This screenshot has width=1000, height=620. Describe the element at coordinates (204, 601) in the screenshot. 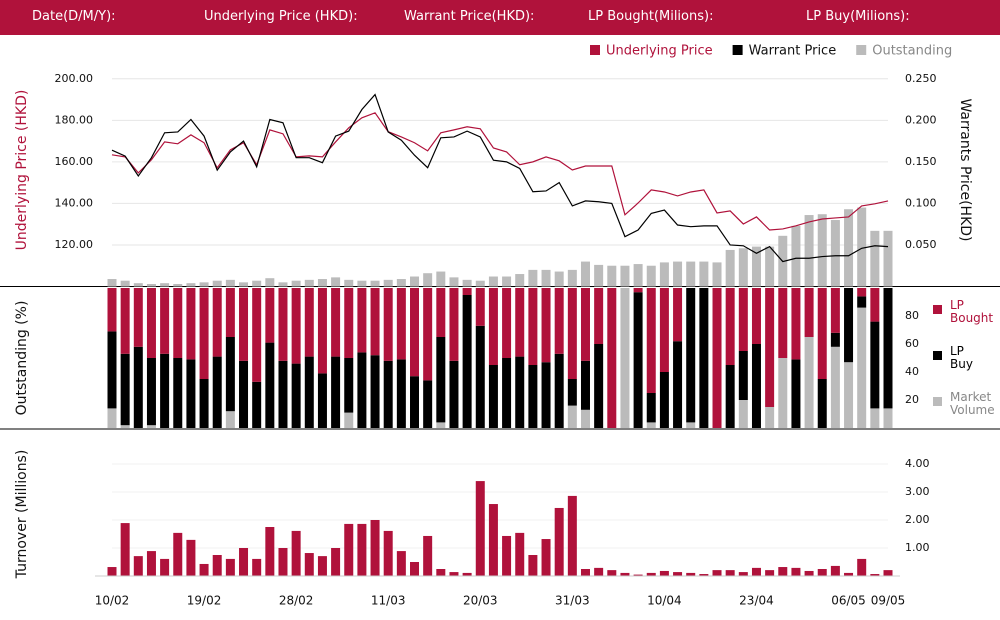

I see `x-tick-label: 19/02` at that location.